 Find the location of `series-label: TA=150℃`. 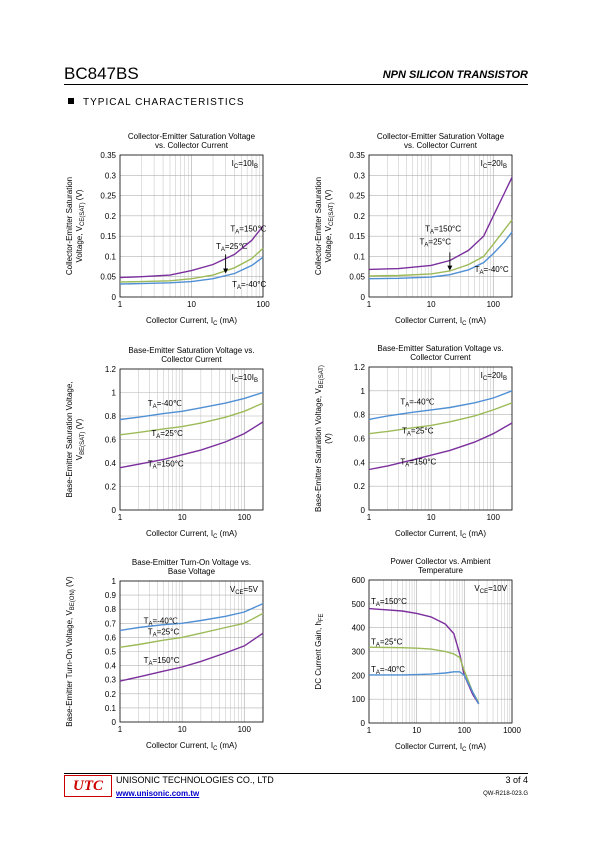

series-label: TA=150℃ is located at coordinates (248, 229).